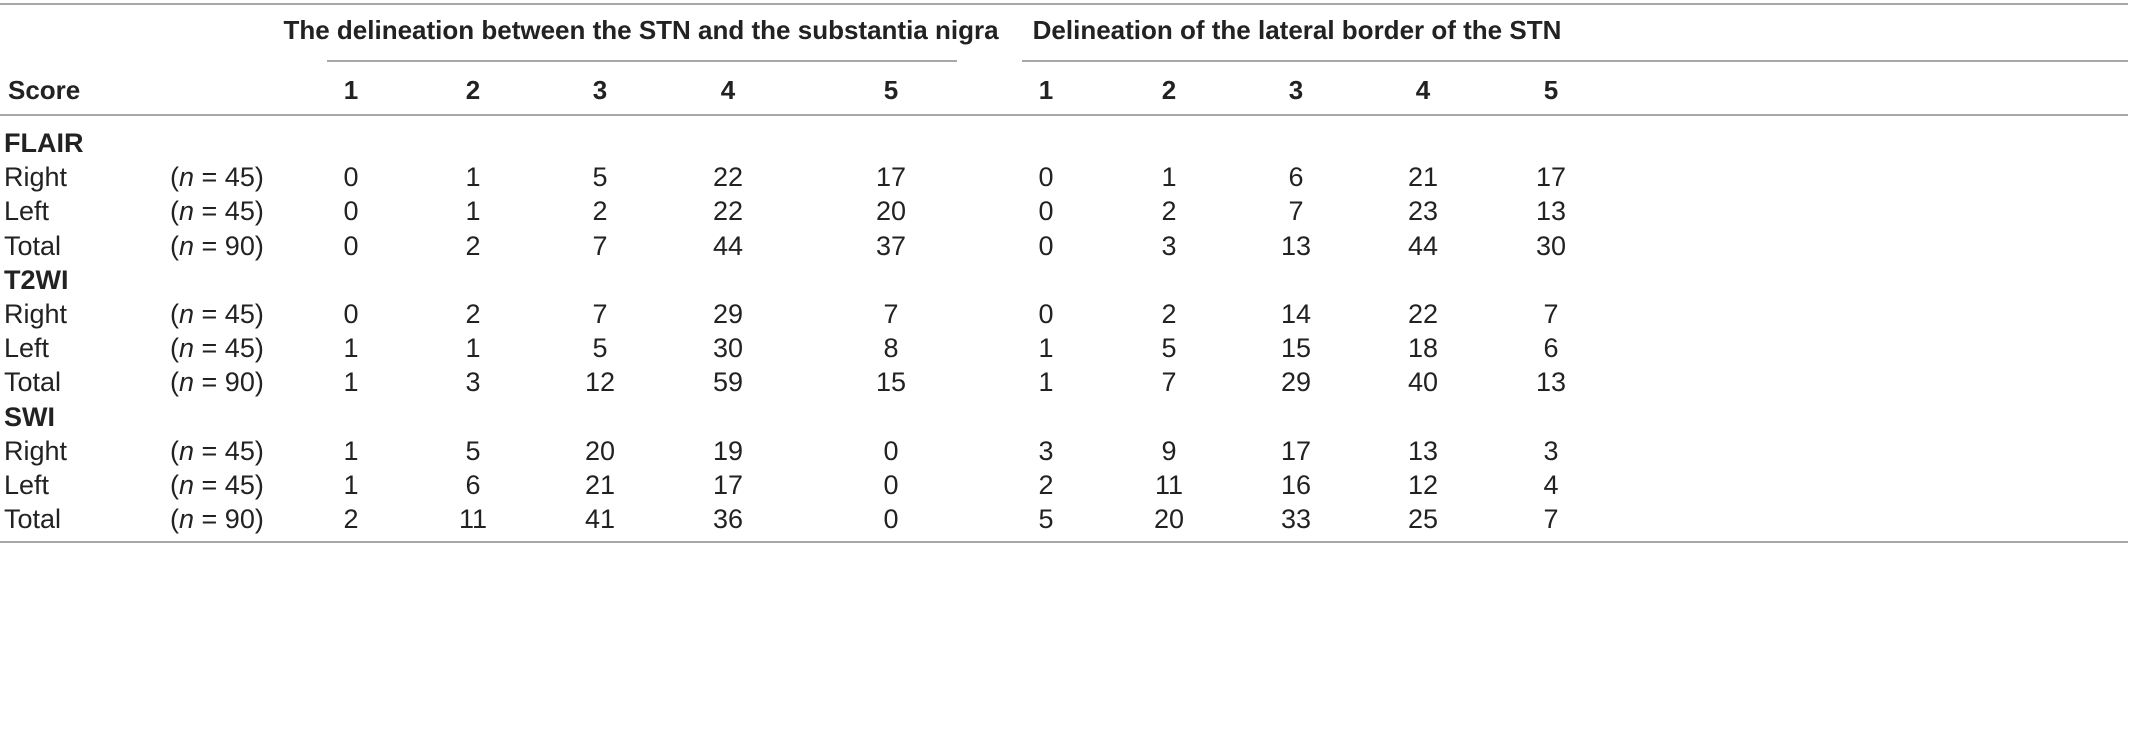 The width and height of the screenshot is (2130, 744). Describe the element at coordinates (473, 519) in the screenshot. I see `table-cell: 11` at that location.